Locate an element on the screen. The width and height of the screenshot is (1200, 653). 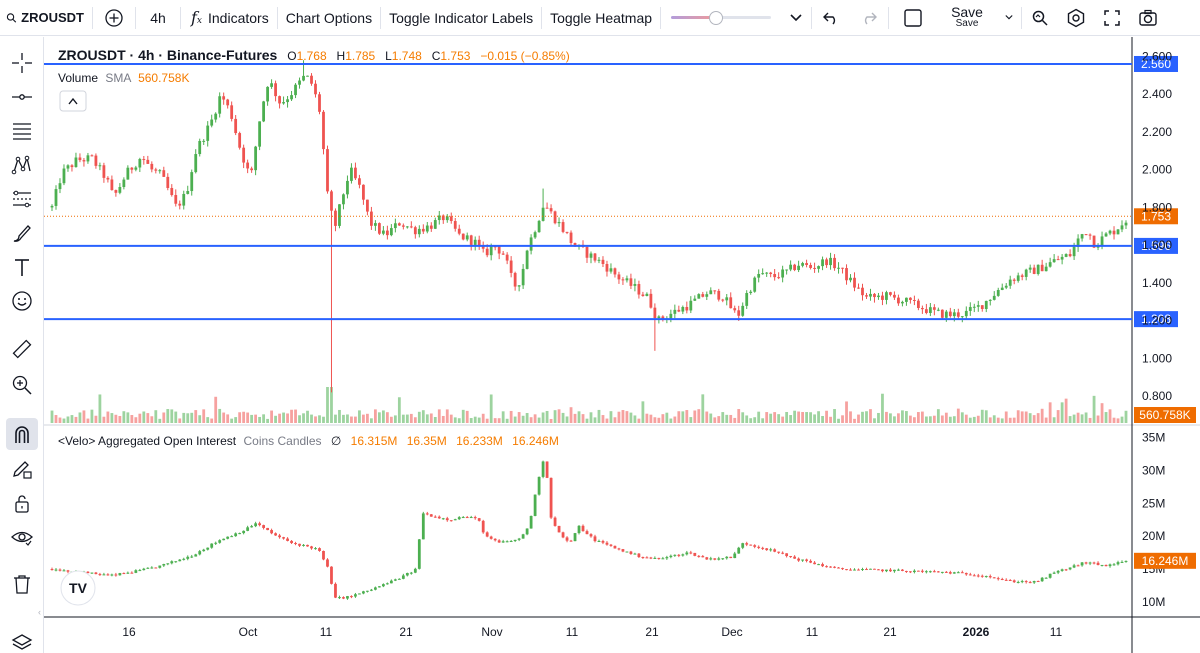
toggle-heatmap-button: Toggle Heatmap is located at coordinates (601, 17).